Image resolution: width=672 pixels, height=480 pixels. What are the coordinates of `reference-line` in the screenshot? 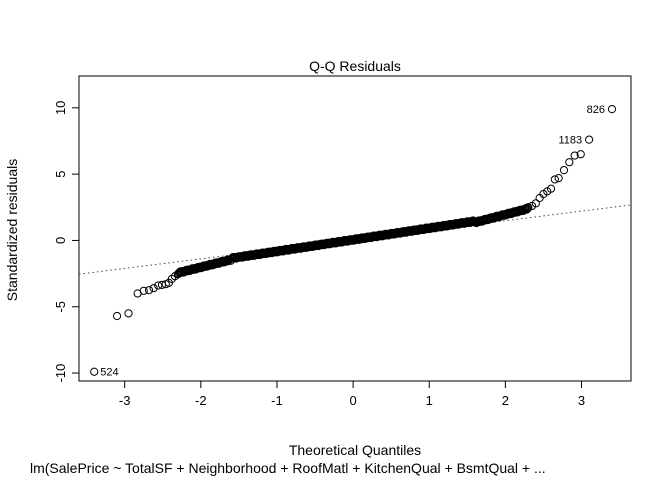 It's located at (355, 239).